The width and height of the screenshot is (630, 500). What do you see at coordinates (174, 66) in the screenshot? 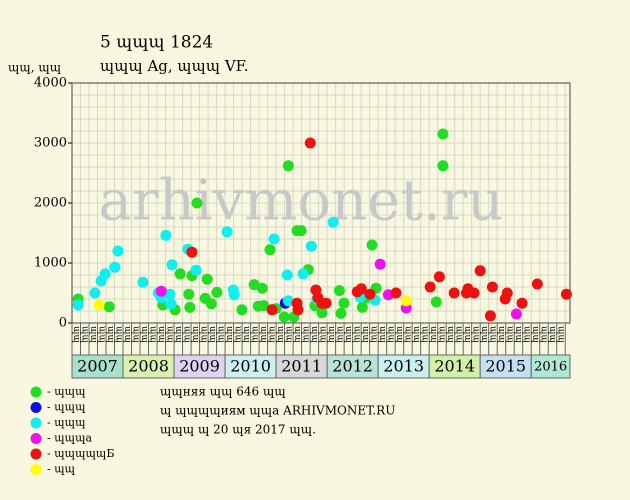
I see `chart-subtitle: ɰɰɰ Ag, ɰɰɰ VF.` at bounding box center [174, 66].